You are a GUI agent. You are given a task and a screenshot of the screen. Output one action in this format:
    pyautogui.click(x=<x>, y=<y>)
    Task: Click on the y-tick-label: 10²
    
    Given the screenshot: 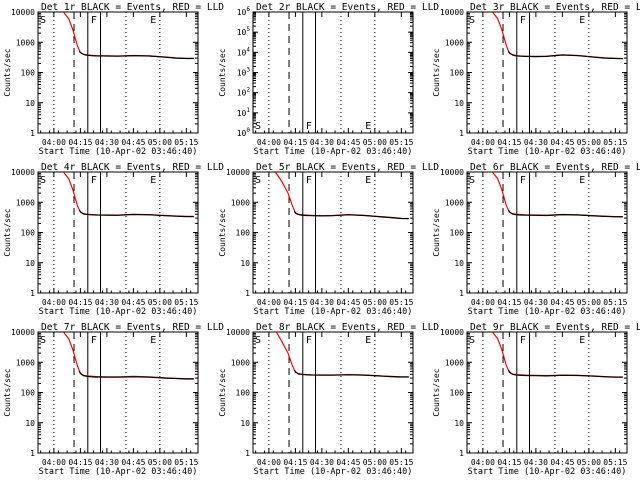 What is the action you would take?
    pyautogui.click(x=244, y=92)
    